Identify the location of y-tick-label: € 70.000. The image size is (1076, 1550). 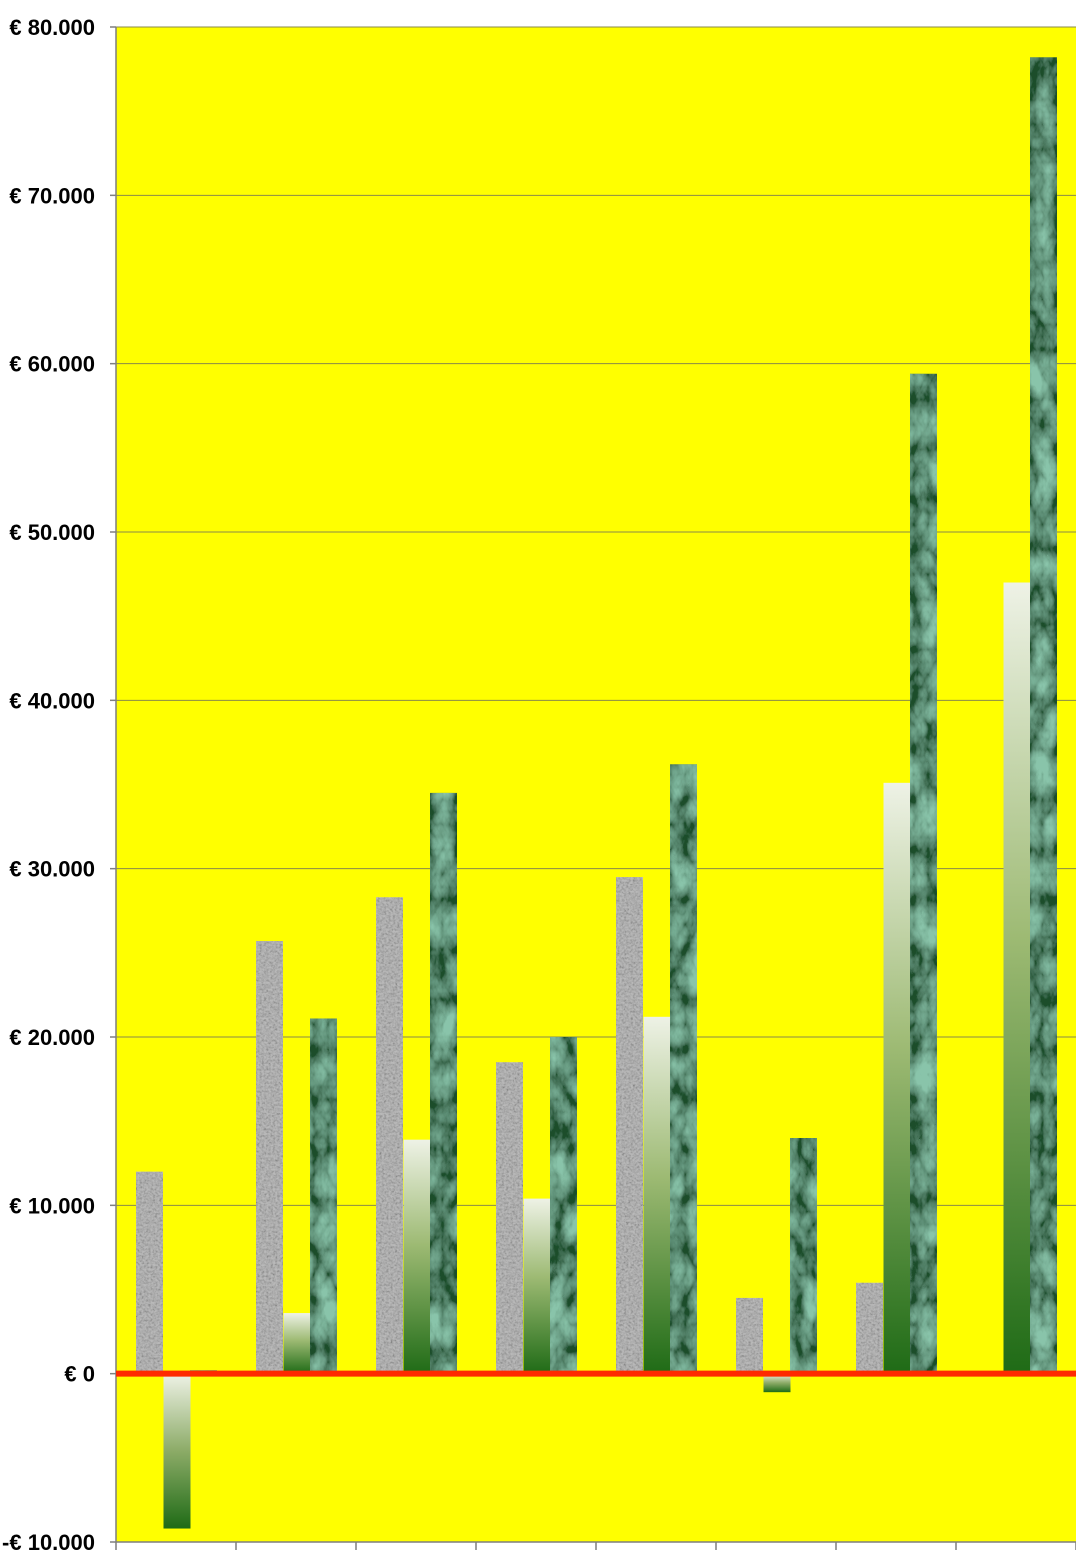
(52, 195).